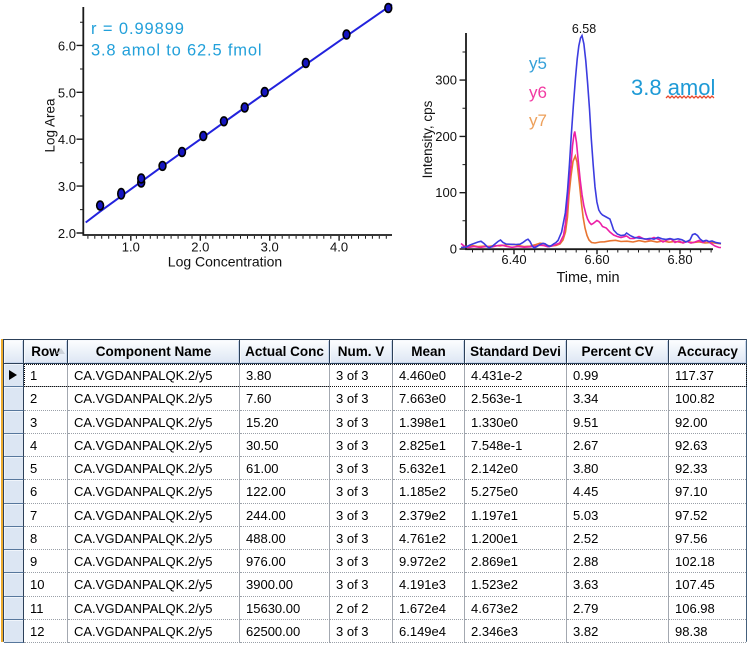  Describe the element at coordinates (513, 259) in the screenshot. I see `svg-text: 6.40` at that location.